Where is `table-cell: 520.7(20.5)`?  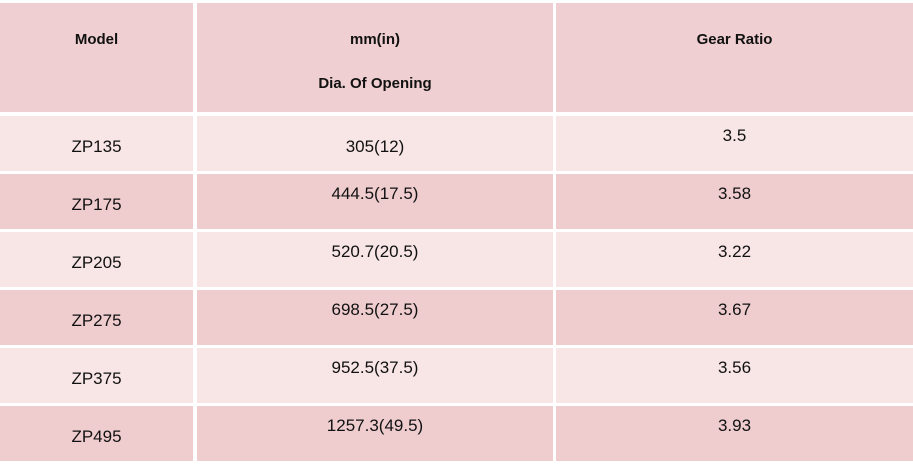
table-cell: 520.7(20.5) is located at coordinates (375, 259).